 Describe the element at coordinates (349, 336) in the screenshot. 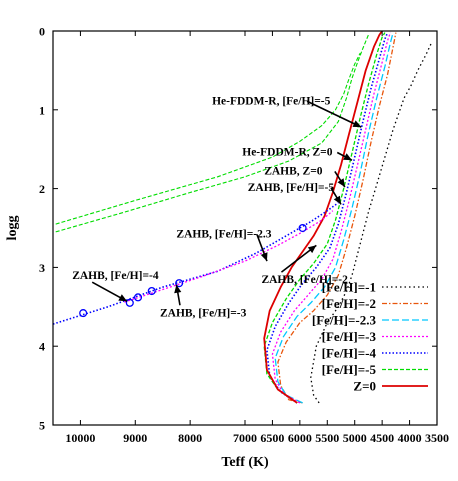

I see `legend-label: [Fe/H]=-3` at that location.